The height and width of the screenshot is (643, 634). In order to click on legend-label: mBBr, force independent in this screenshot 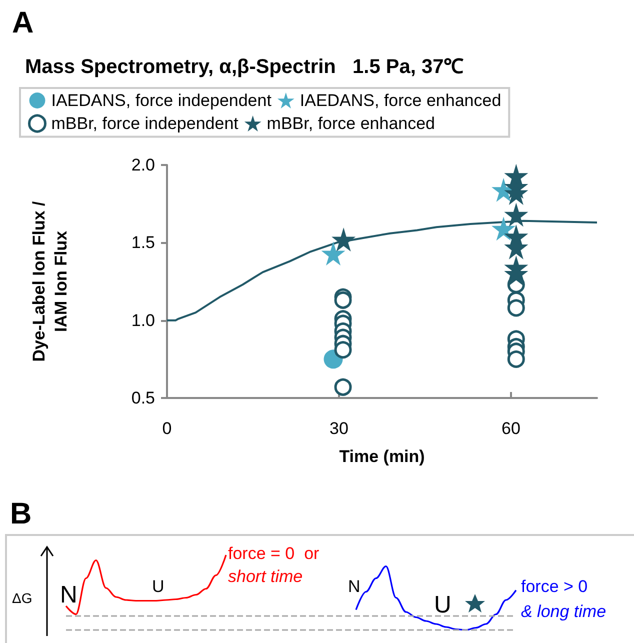, I will do `click(145, 123)`.